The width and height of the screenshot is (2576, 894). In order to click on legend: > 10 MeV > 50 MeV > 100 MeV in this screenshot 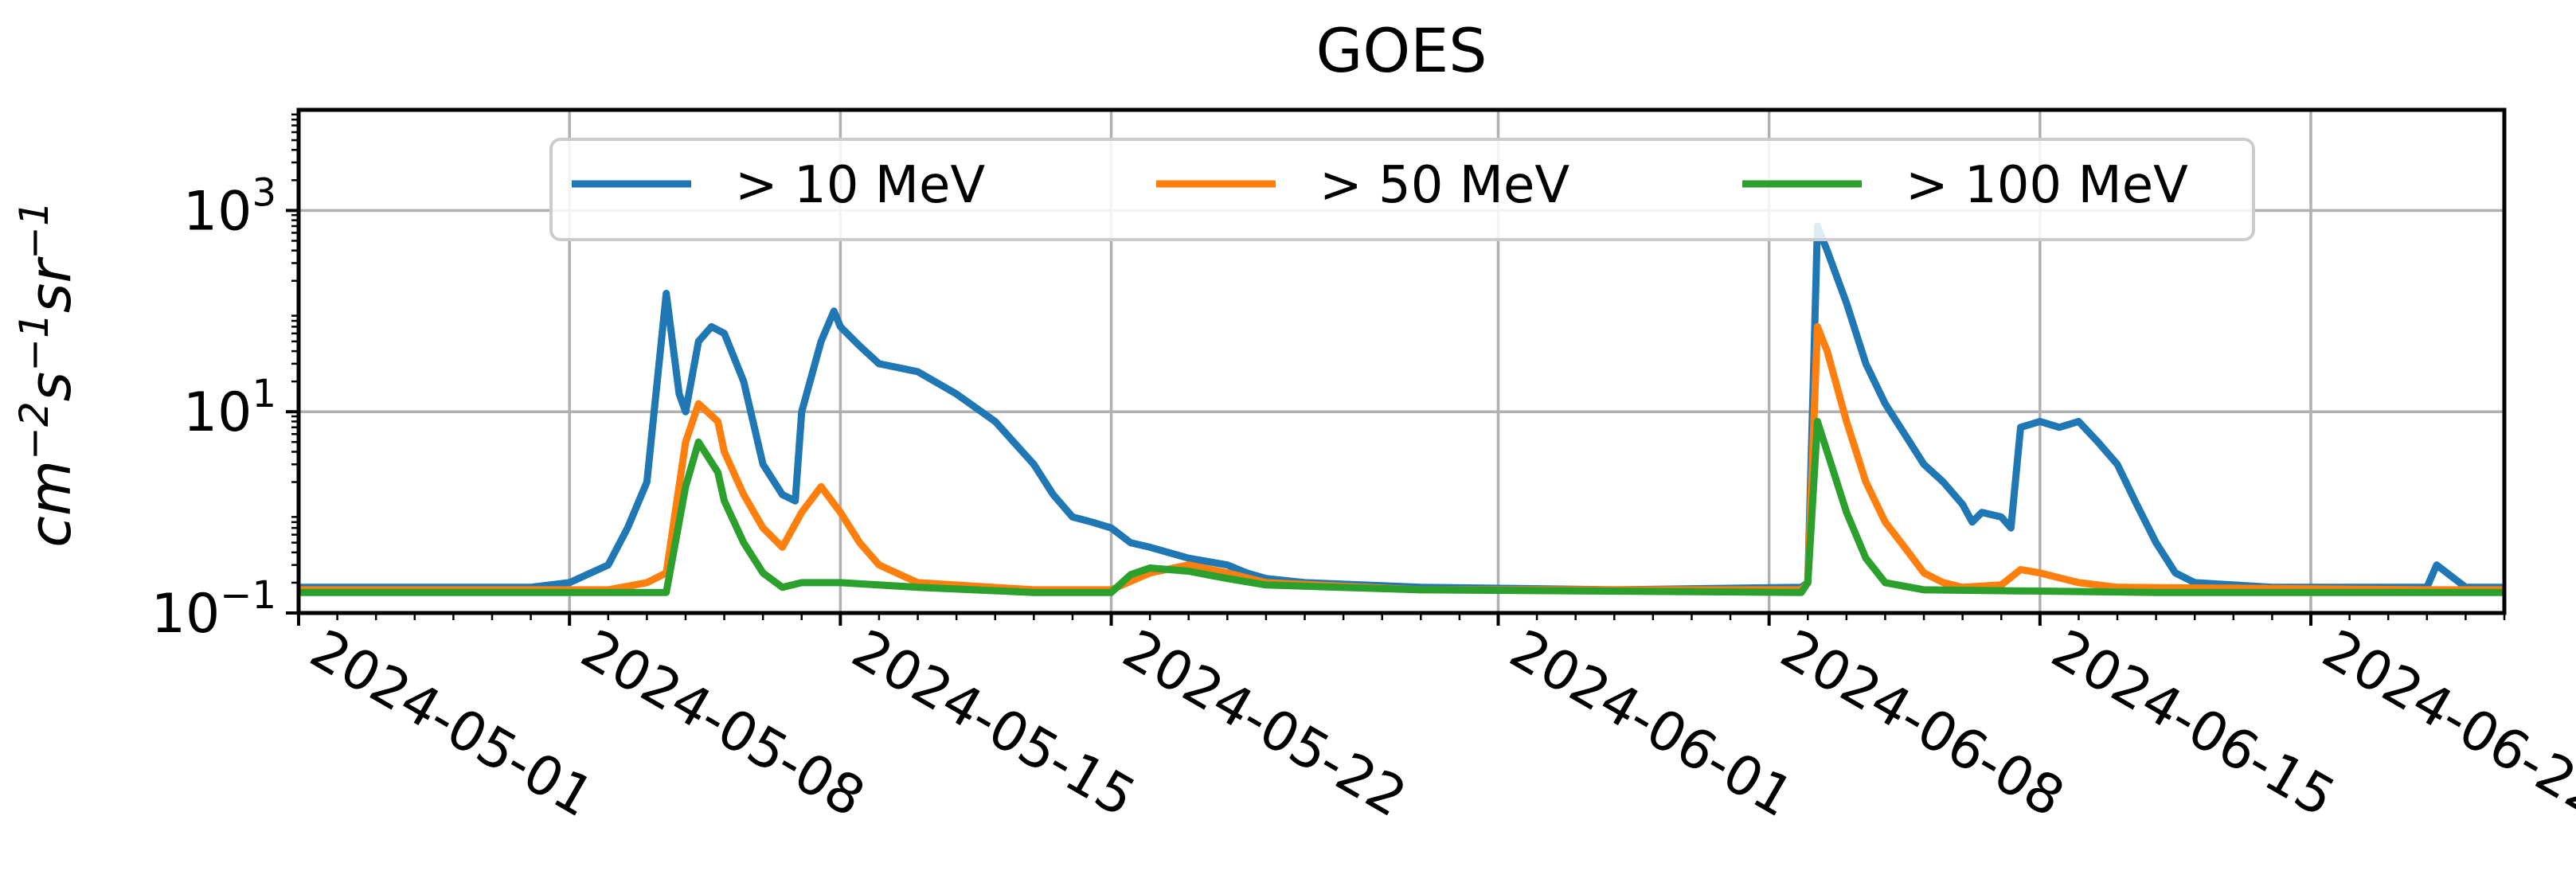, I will do `click(1402, 189)`.